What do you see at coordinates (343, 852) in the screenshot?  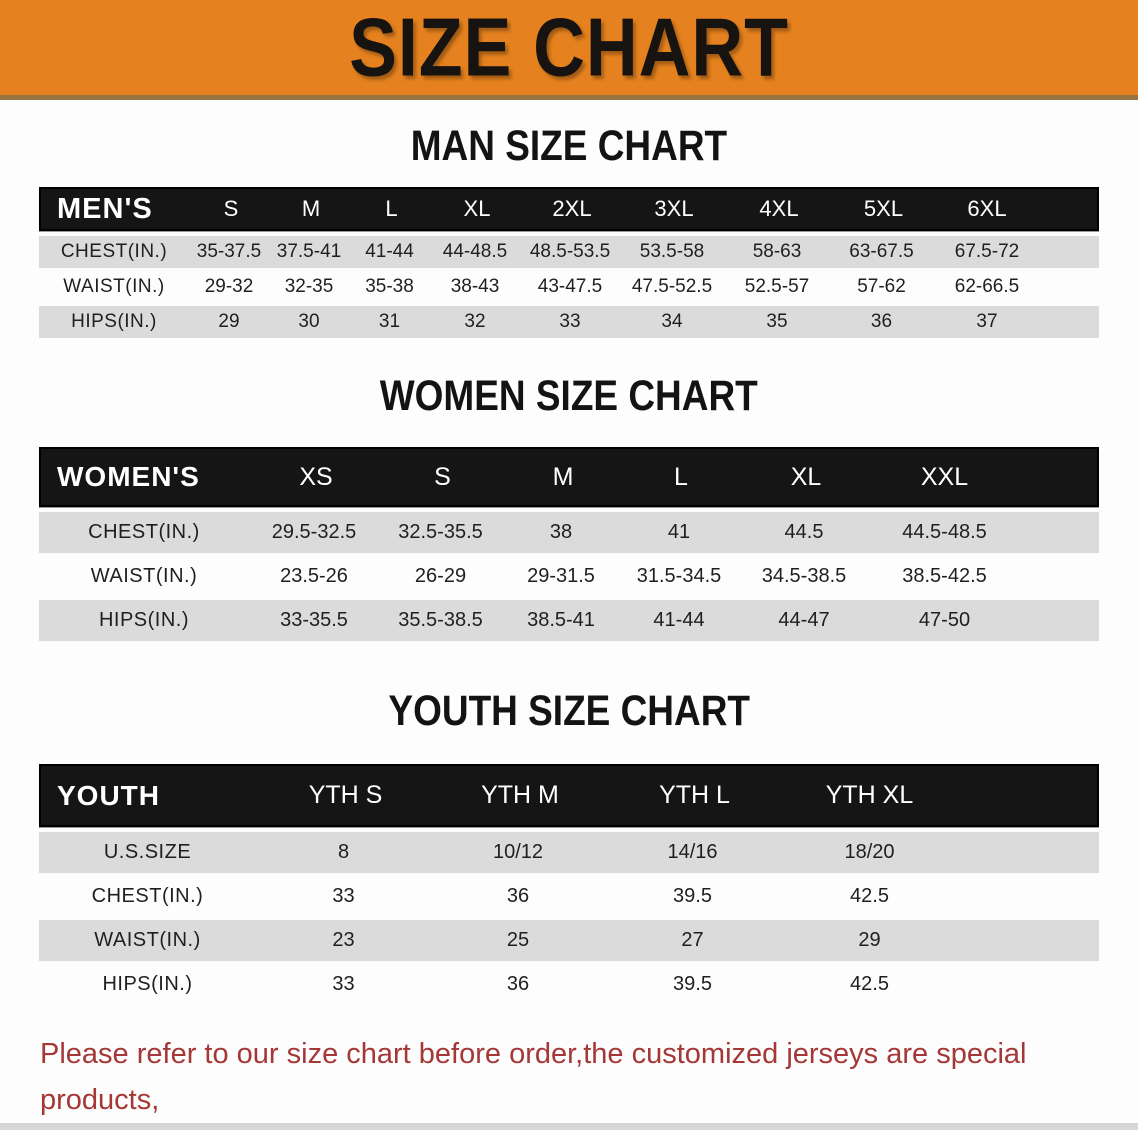 I see `table-cell: 8` at bounding box center [343, 852].